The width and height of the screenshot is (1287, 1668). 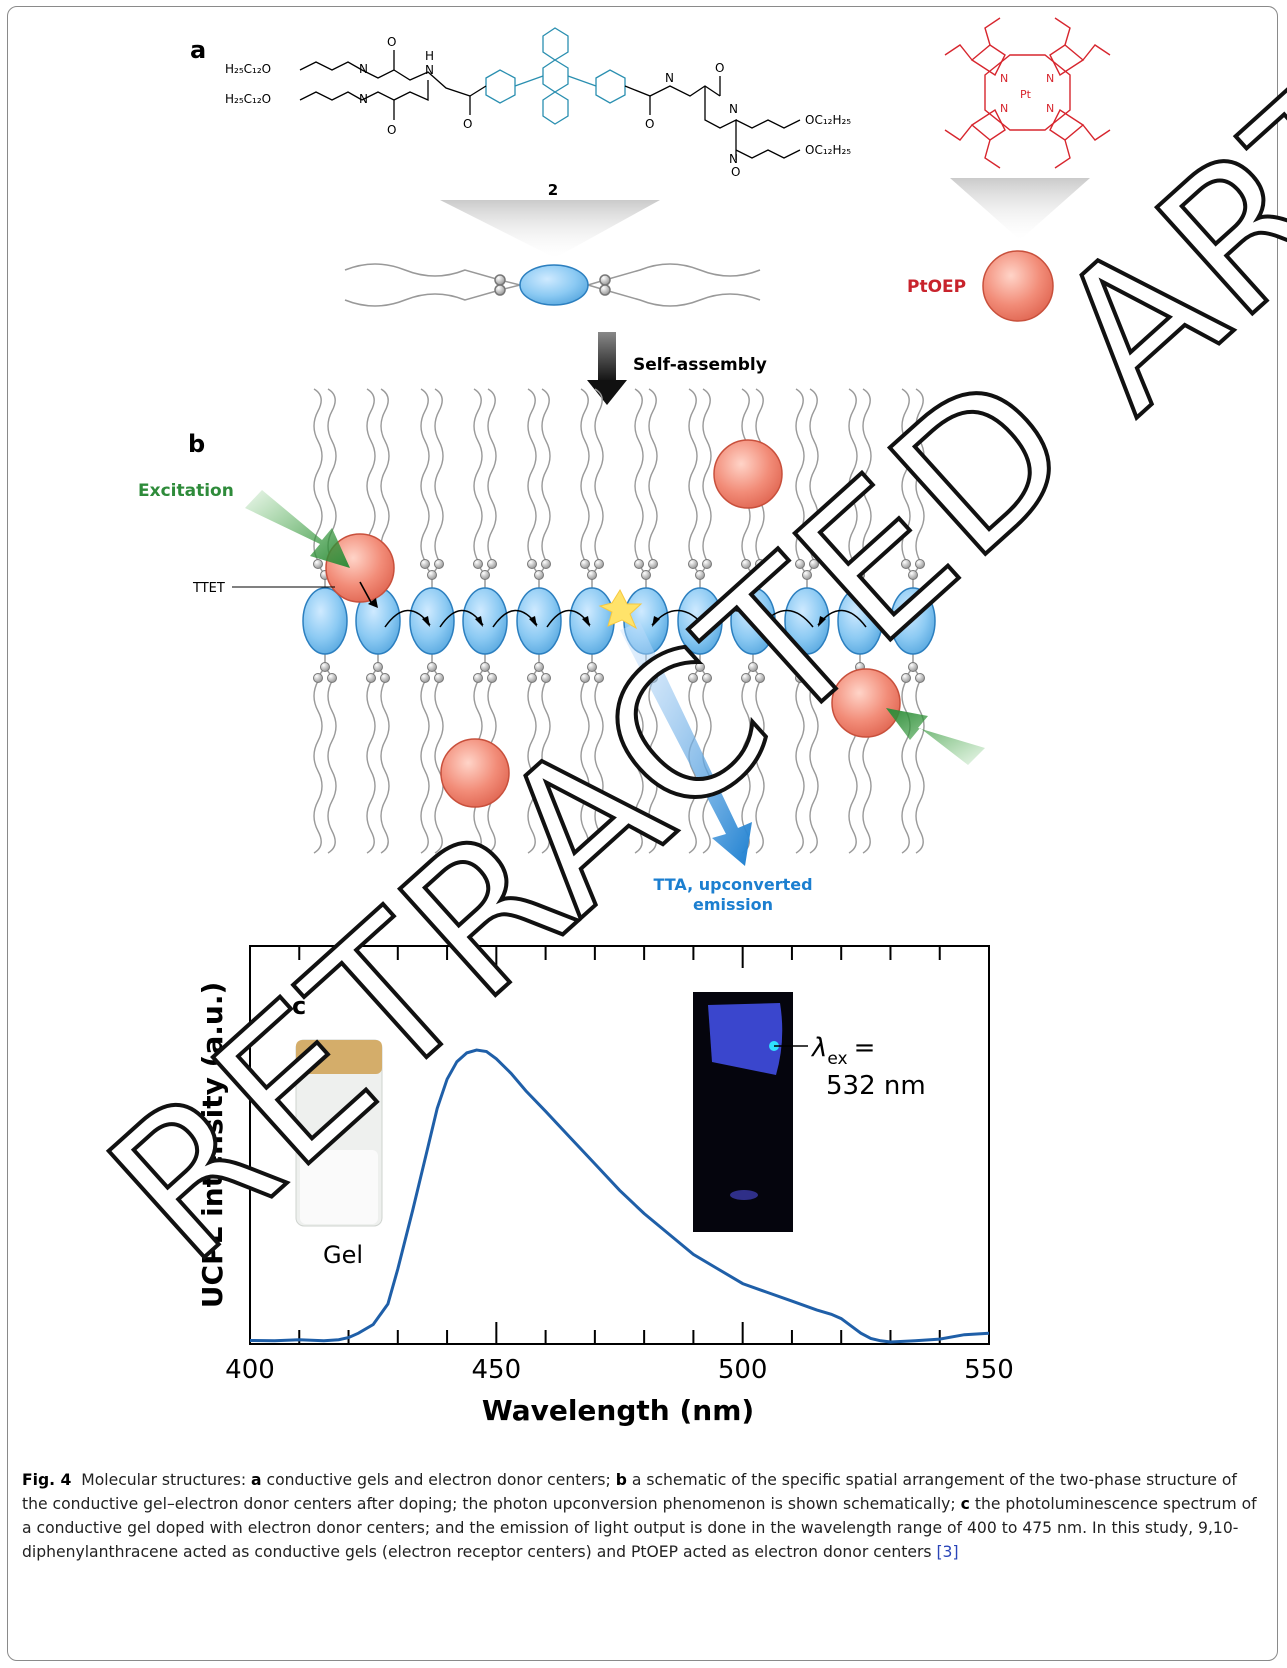 What do you see at coordinates (619, 1196) in the screenshot?
I see `ucpl-spectrum-line` at bounding box center [619, 1196].